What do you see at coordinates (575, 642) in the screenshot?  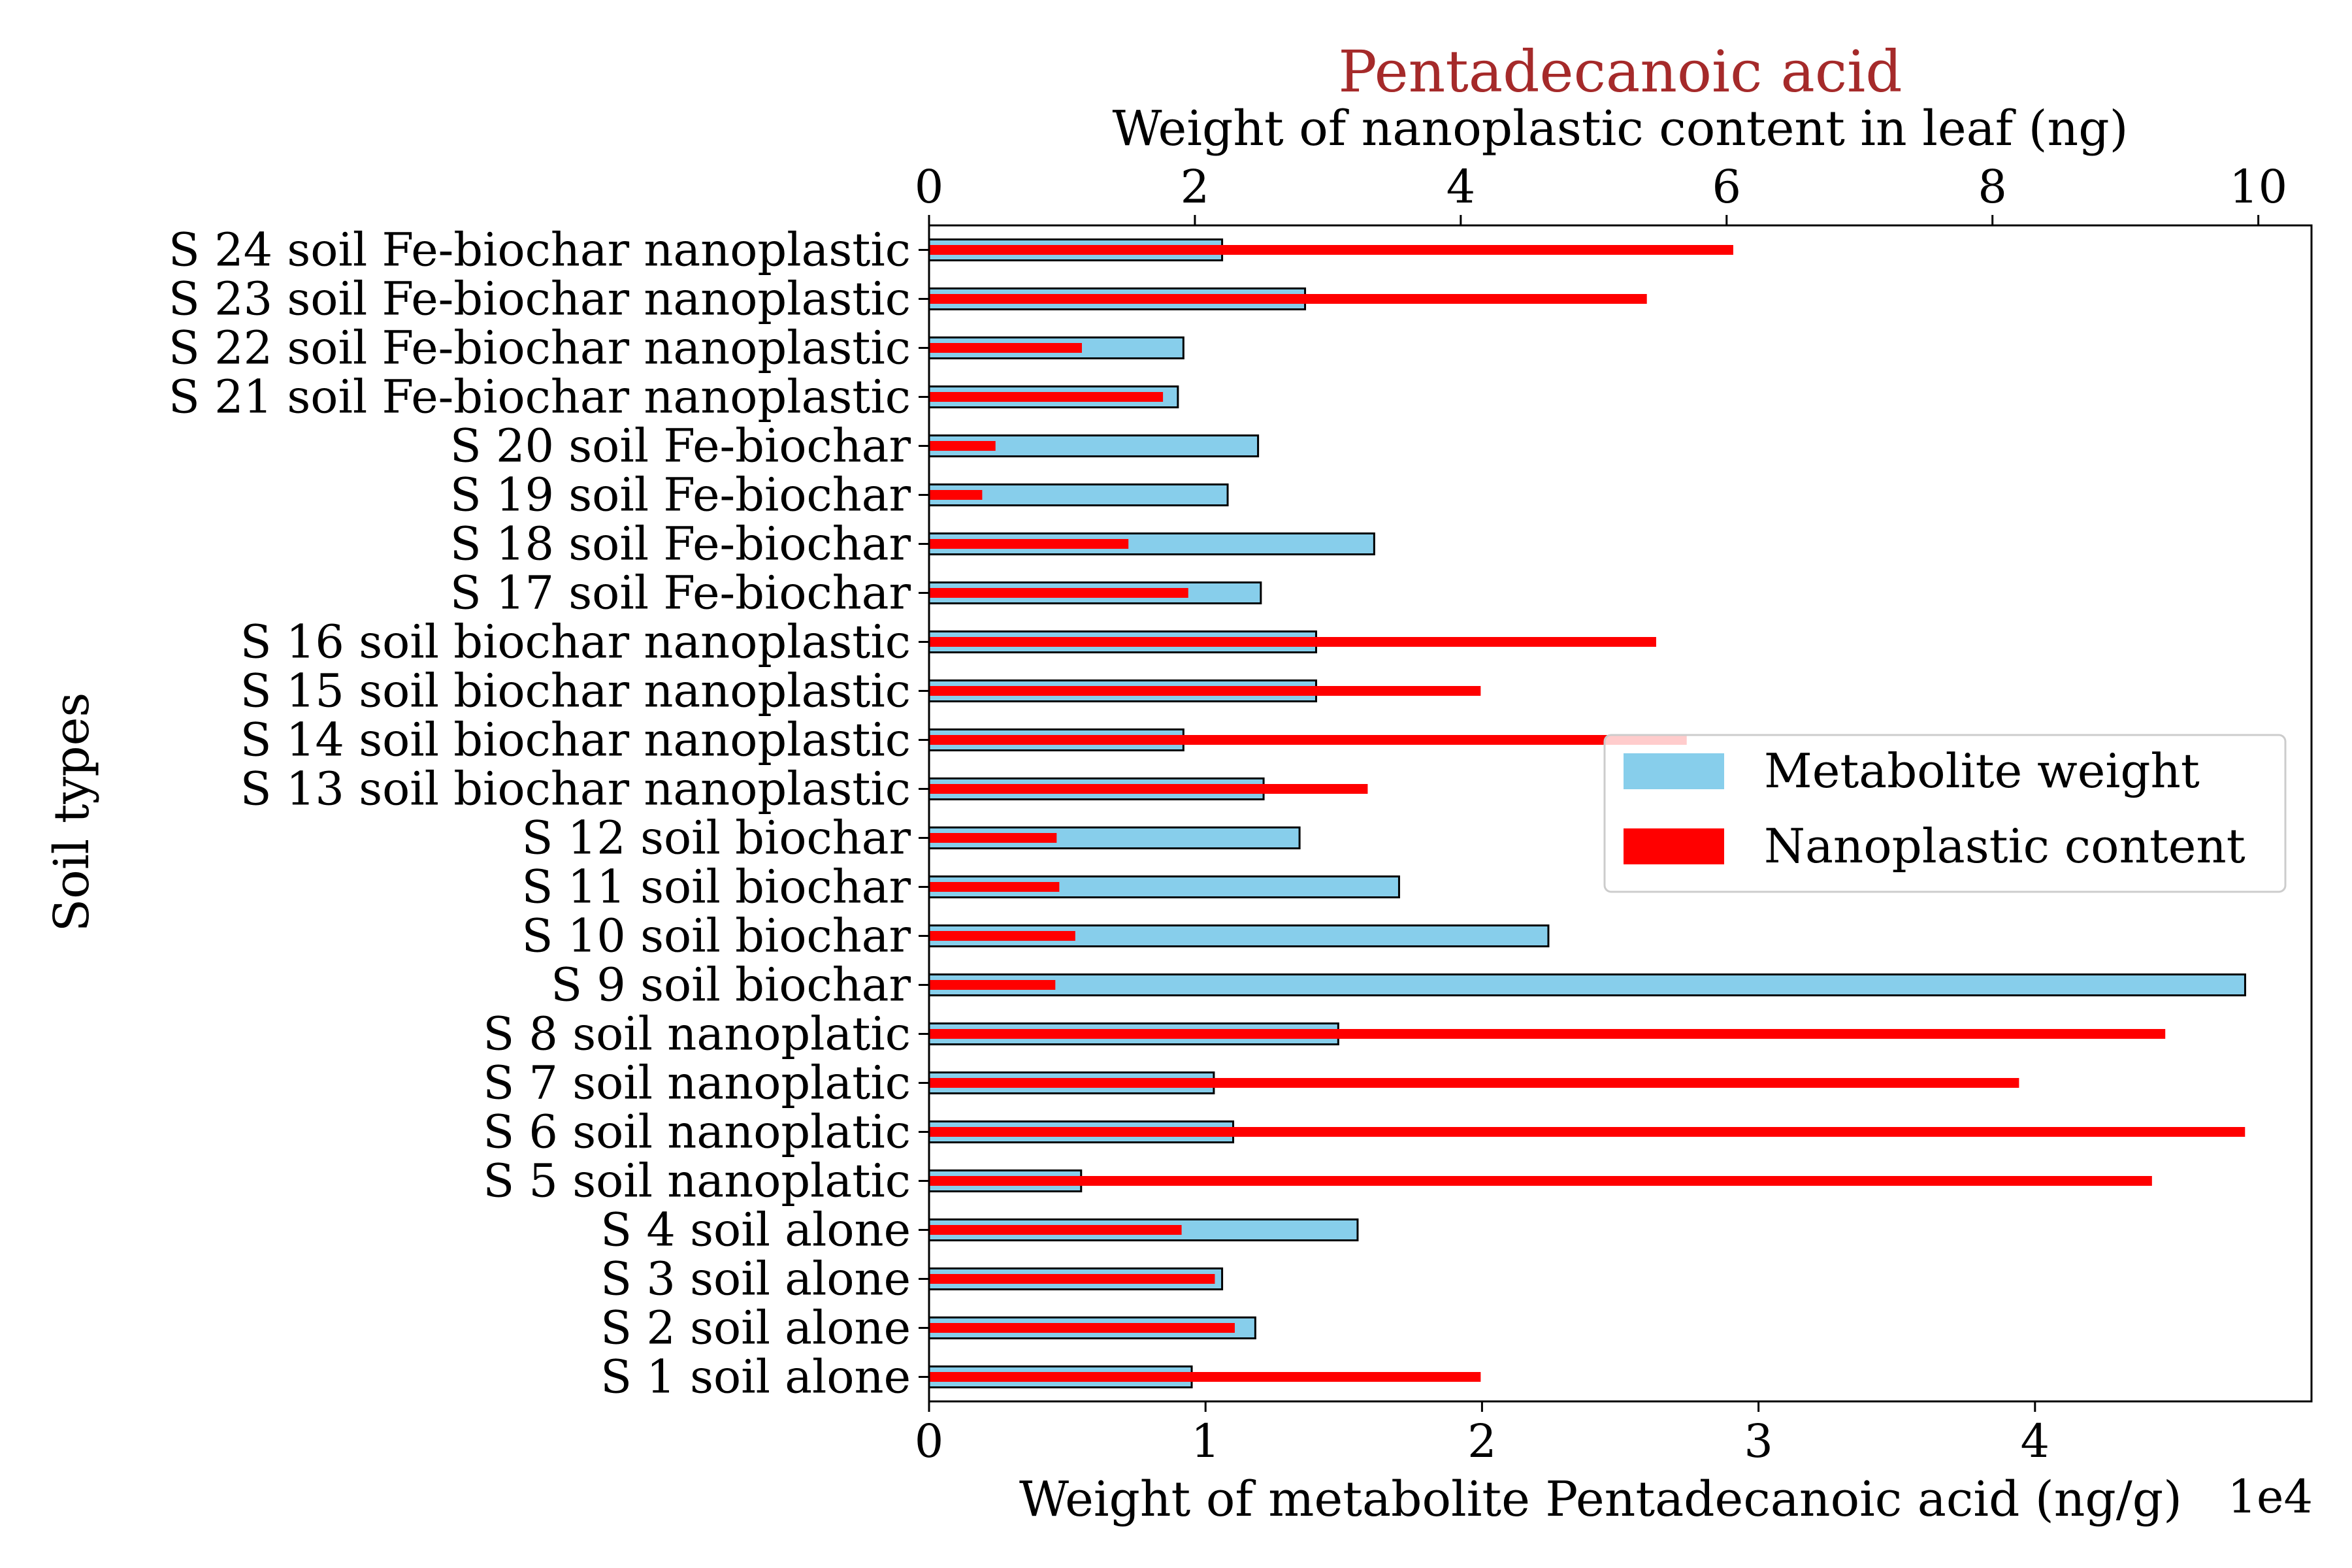 I see `y-tick-label: S 16 soil biochar nanoplastic` at bounding box center [575, 642].